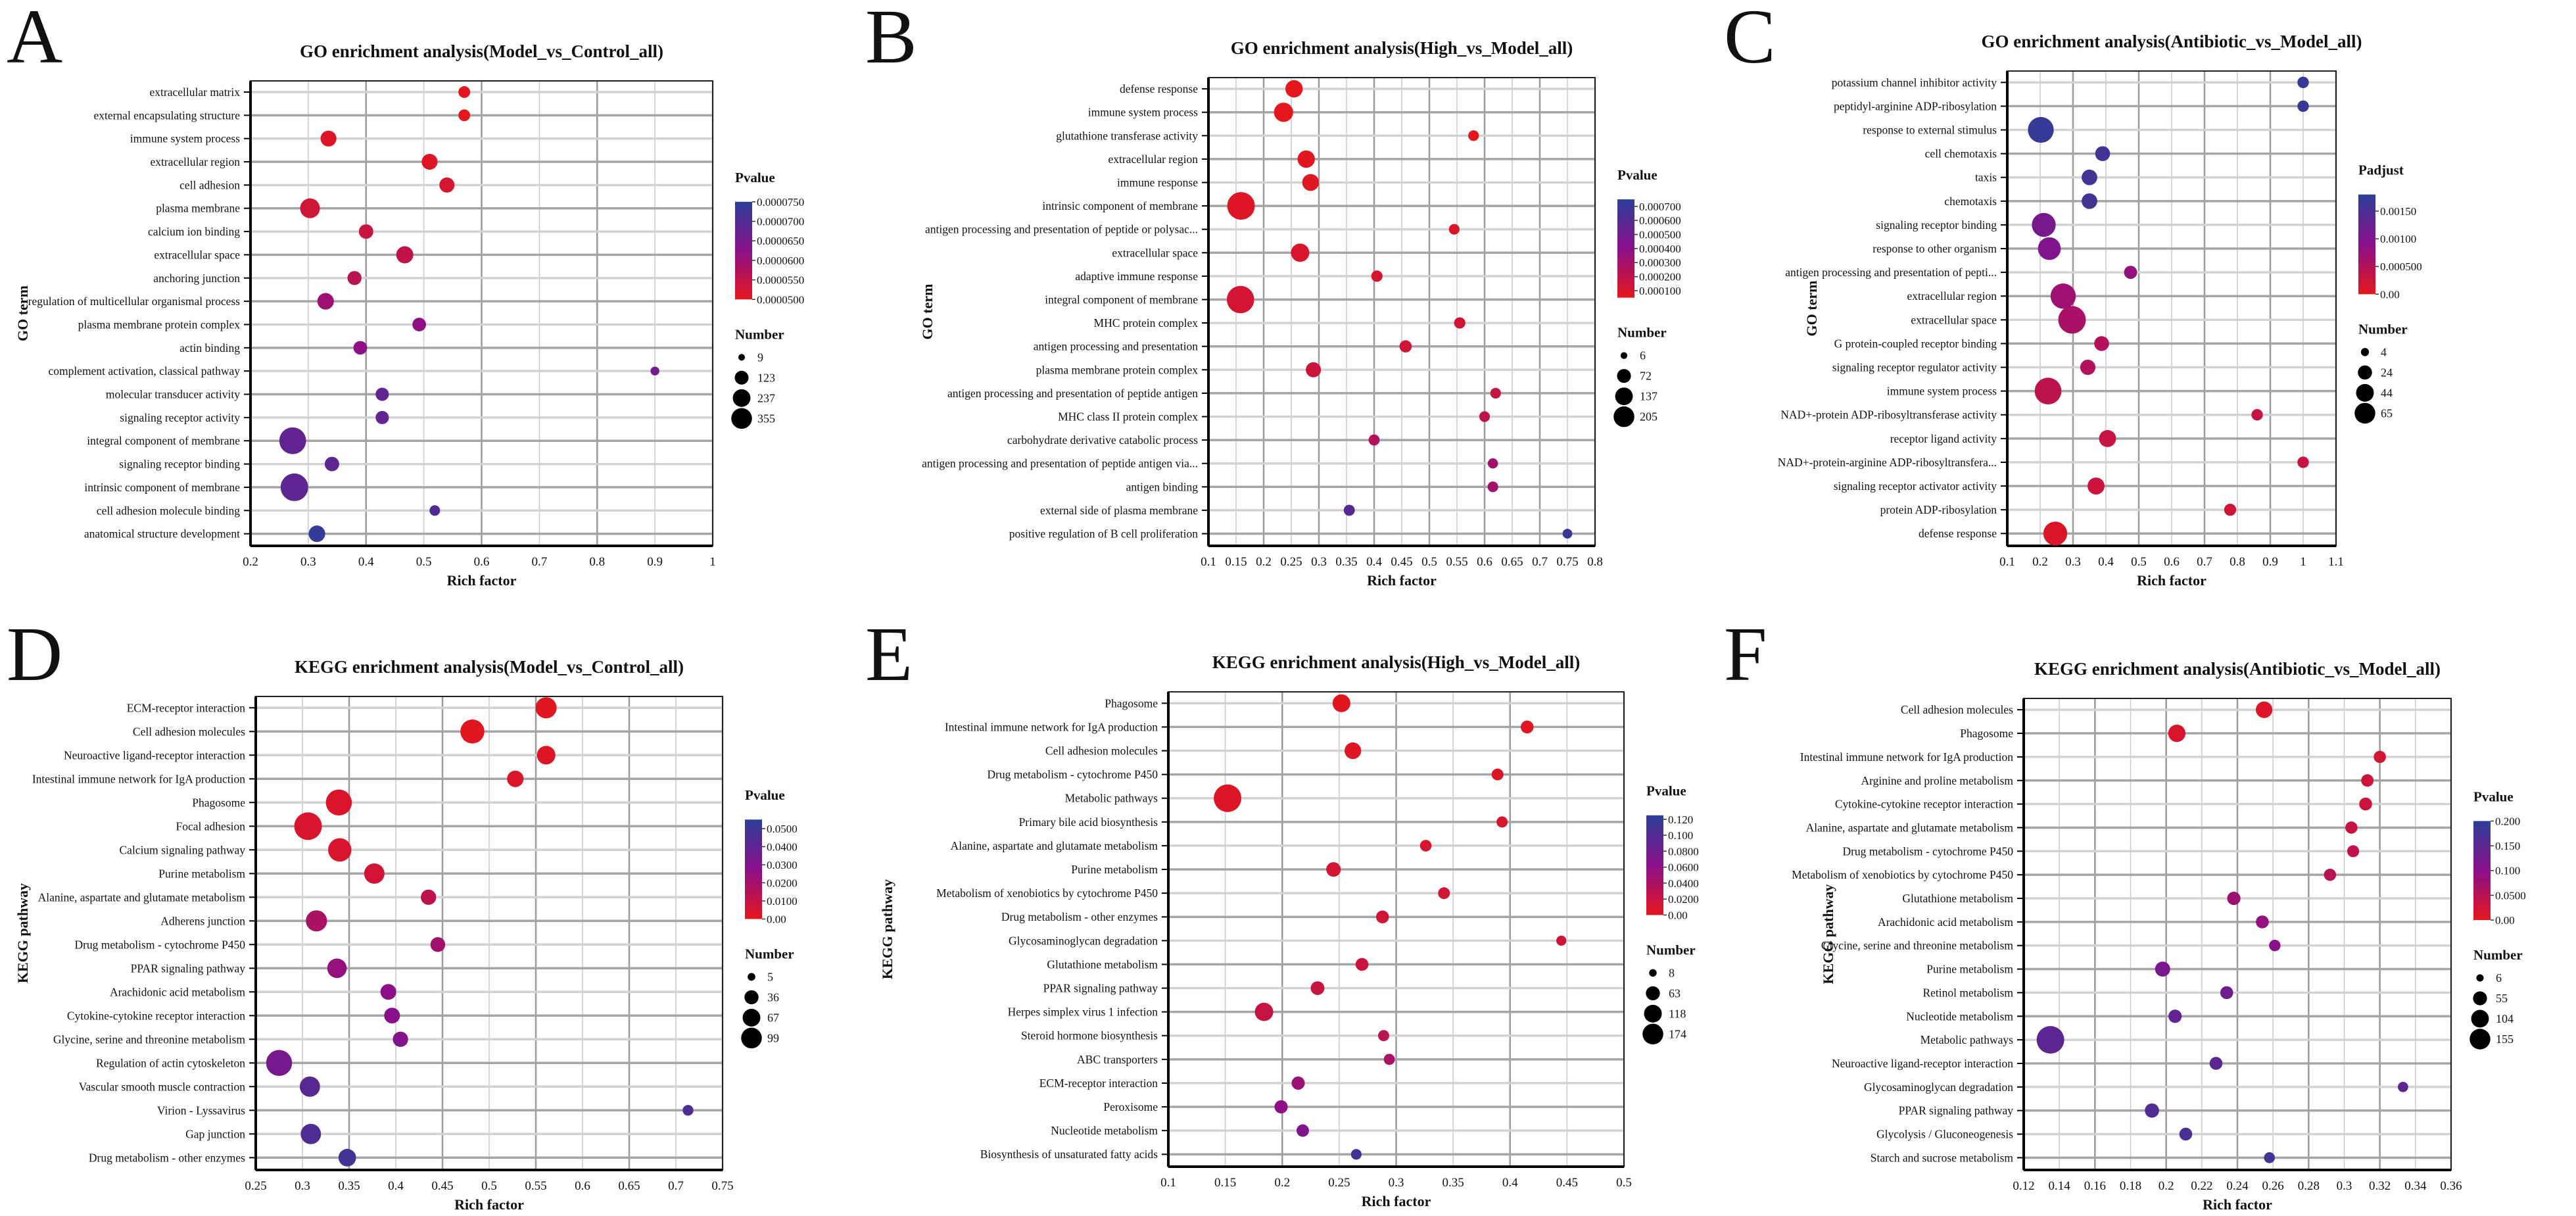 Image resolution: width=2576 pixels, height=1216 pixels. What do you see at coordinates (168, 510) in the screenshot?
I see `y-tick-label: cell adhesion molecule binding` at bounding box center [168, 510].